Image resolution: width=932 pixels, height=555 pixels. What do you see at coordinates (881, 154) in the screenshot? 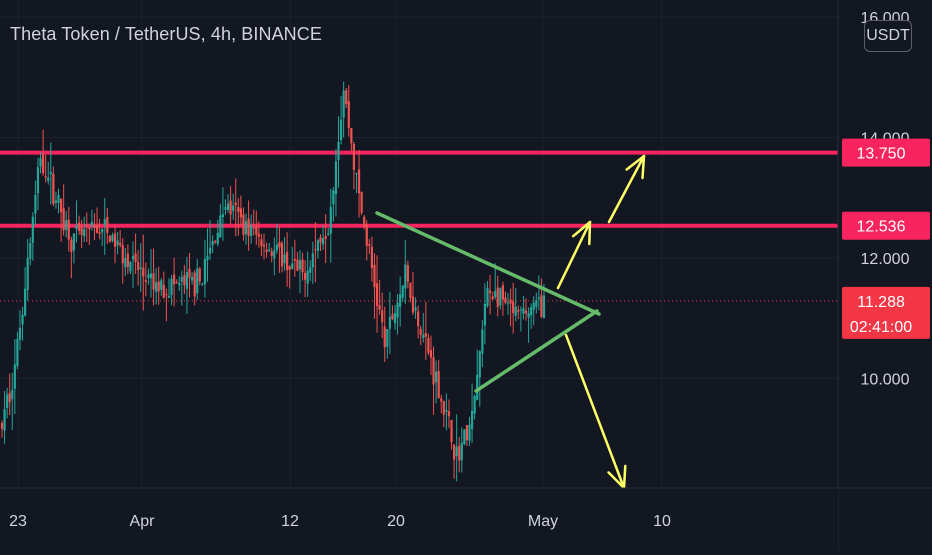
I see `price-label-1: 13.750` at bounding box center [881, 154].